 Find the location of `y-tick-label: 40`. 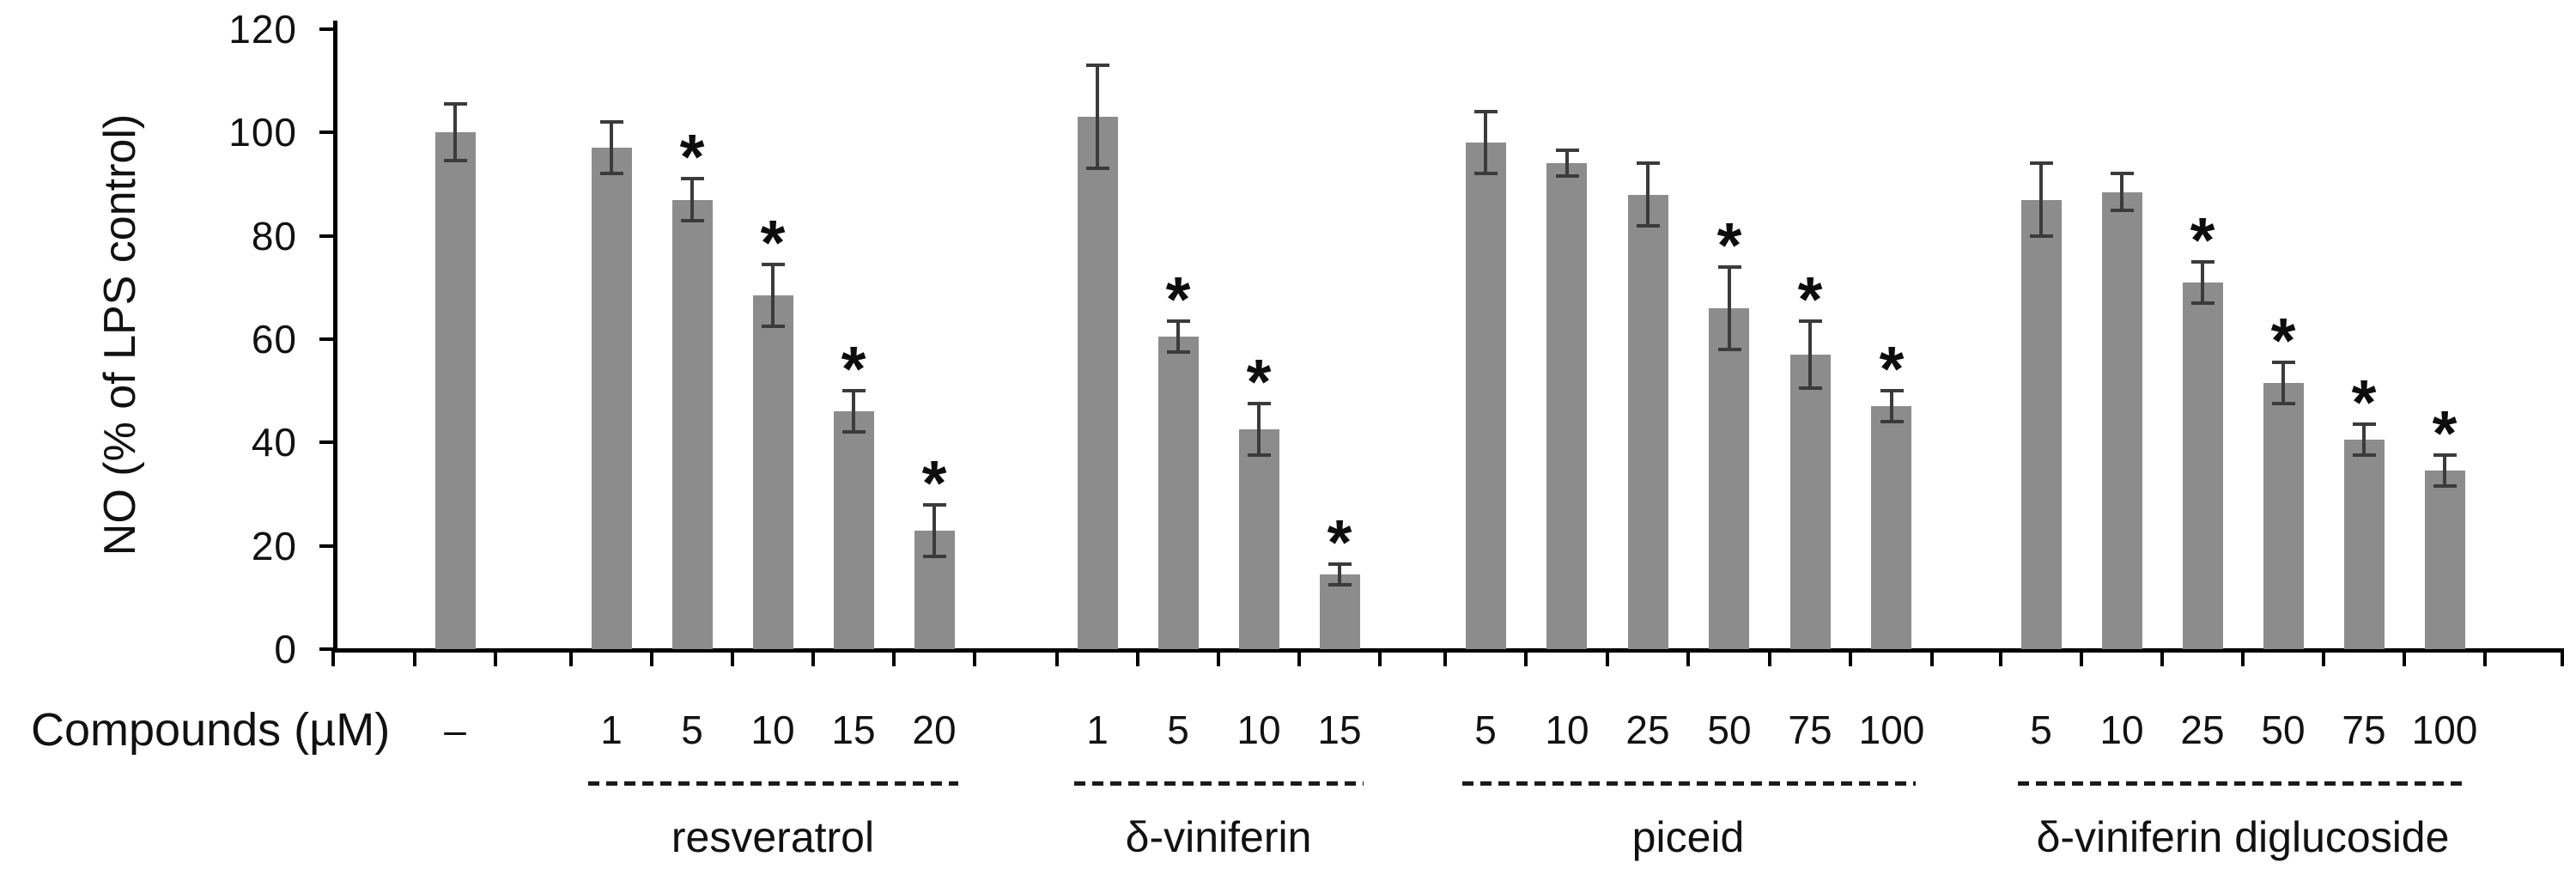

y-tick-label: 40 is located at coordinates (274, 442).